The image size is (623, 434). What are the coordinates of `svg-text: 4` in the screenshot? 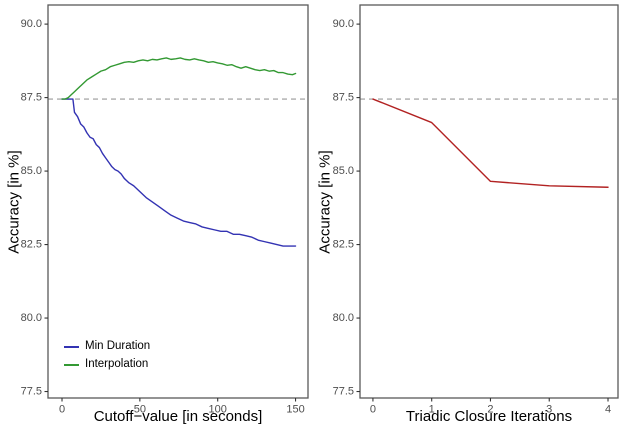 It's located at (608, 410).